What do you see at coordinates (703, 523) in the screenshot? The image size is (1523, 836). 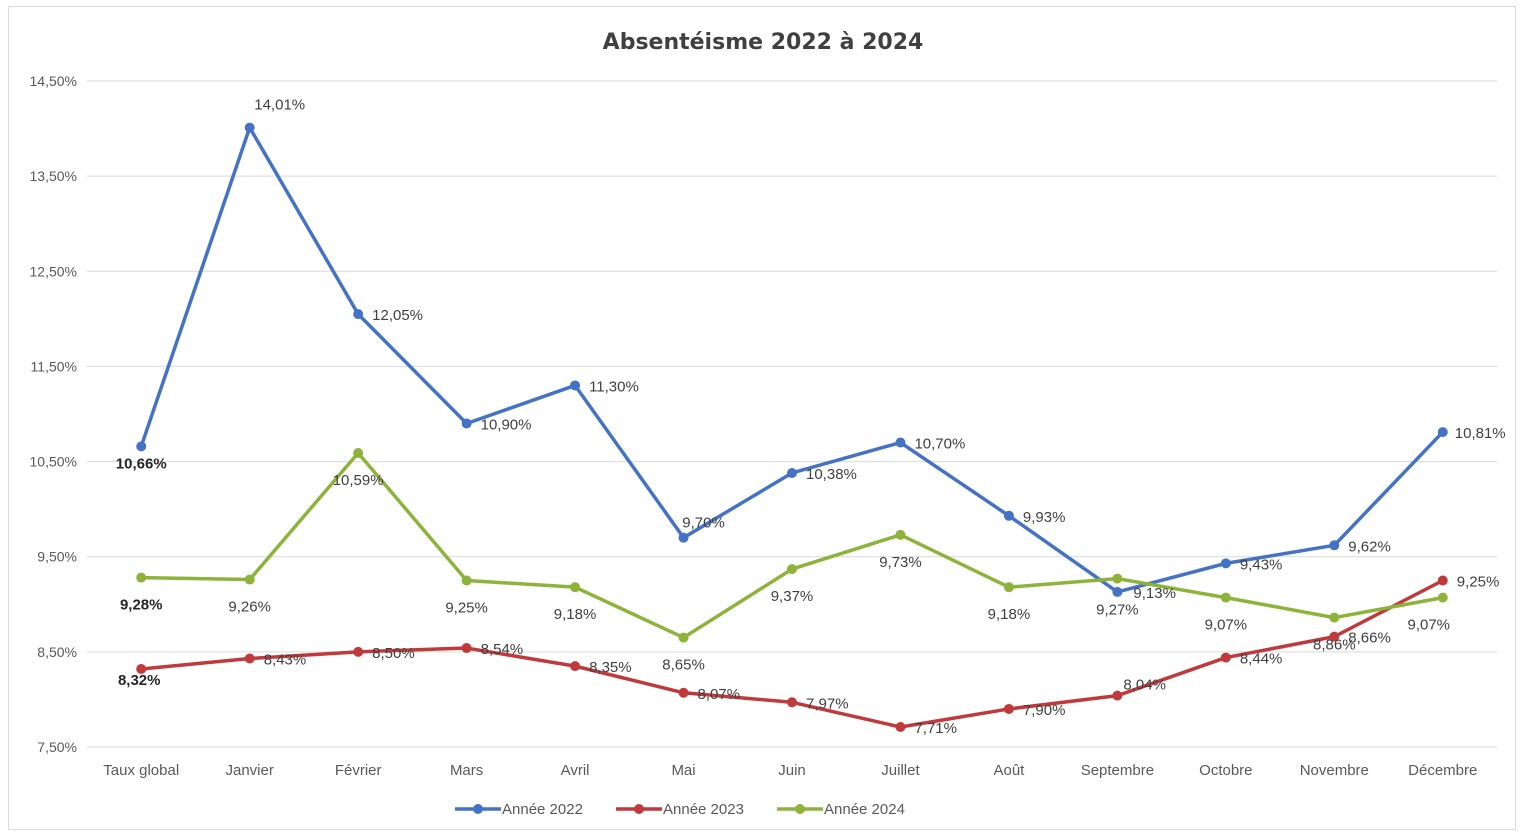 I see `data-label: 9,70%` at bounding box center [703, 523].